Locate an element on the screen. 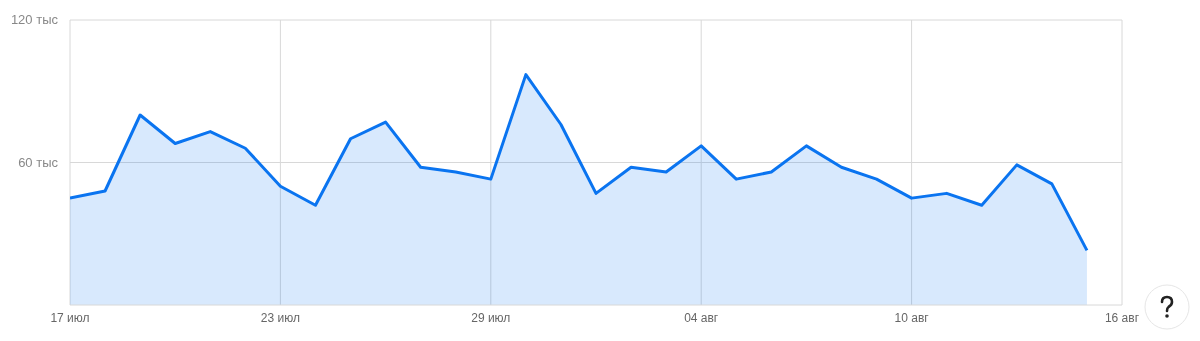 The width and height of the screenshot is (1200, 341). y-tick-label: 60 тыс is located at coordinates (38, 162).